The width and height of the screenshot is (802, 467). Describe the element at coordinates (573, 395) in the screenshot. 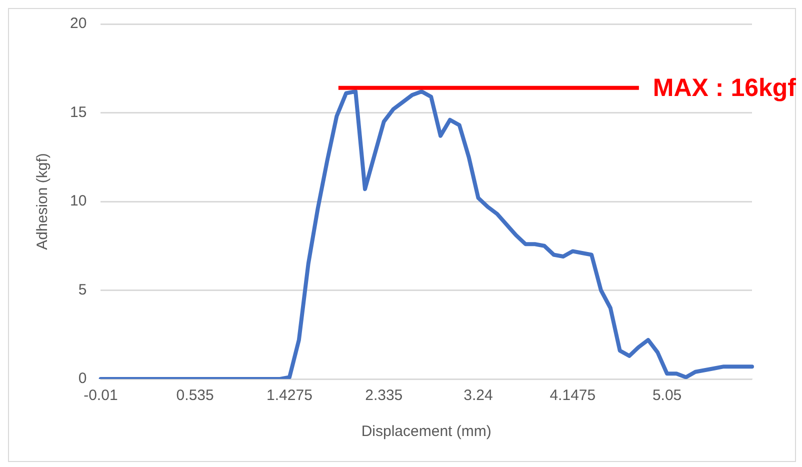

I see `x-tick-label: 4.1475` at that location.